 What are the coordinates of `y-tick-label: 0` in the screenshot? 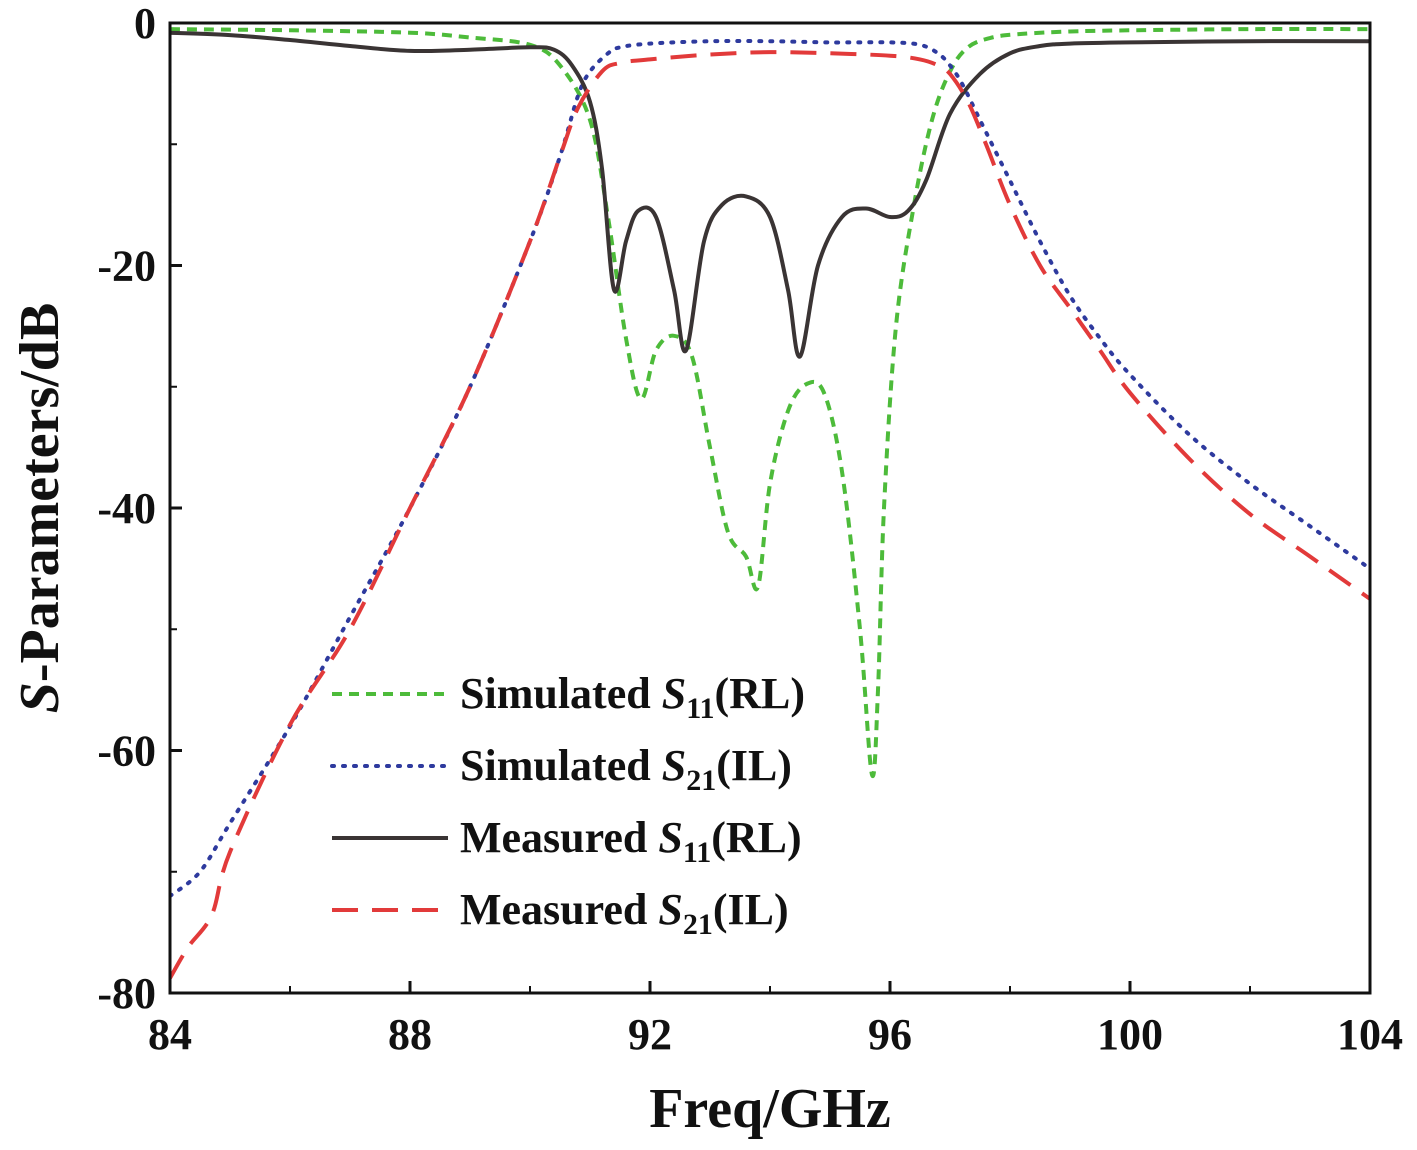 It's located at (145, 24).